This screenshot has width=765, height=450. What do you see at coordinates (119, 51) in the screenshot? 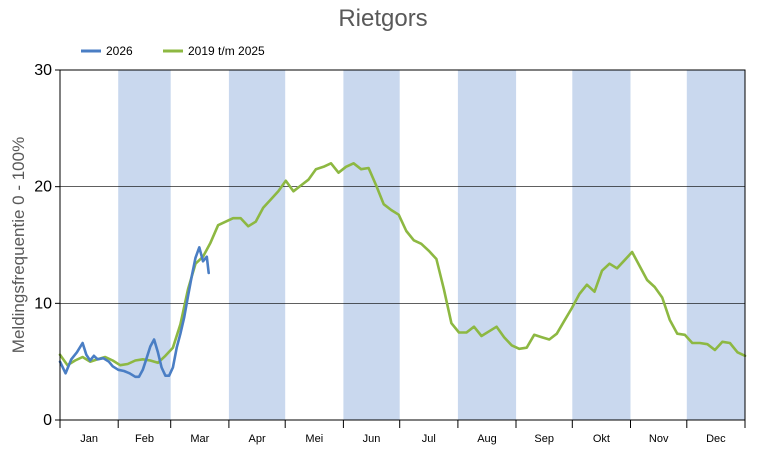
I see `legend-label-2026: 2026` at bounding box center [119, 51].